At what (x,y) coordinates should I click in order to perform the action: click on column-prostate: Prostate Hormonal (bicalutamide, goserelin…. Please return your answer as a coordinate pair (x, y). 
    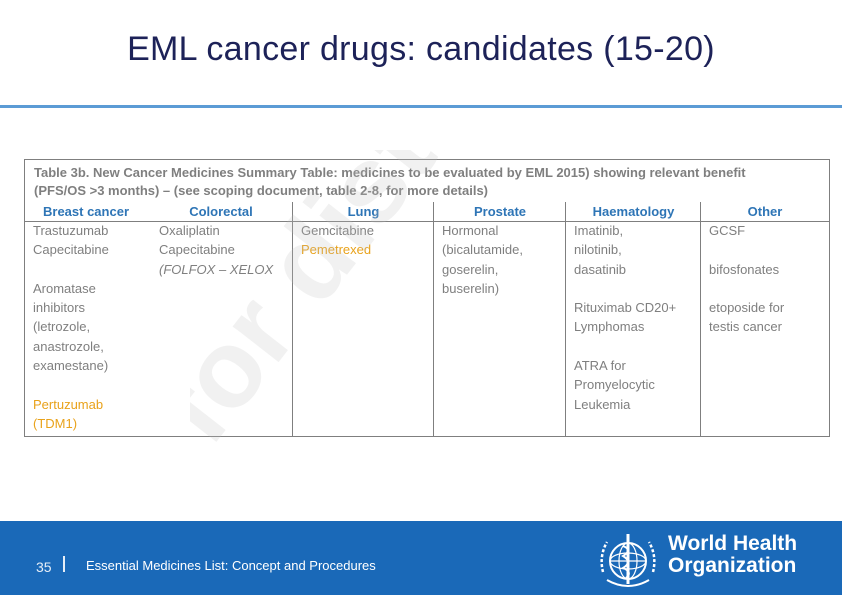
    Looking at the image, I should click on (499, 319).